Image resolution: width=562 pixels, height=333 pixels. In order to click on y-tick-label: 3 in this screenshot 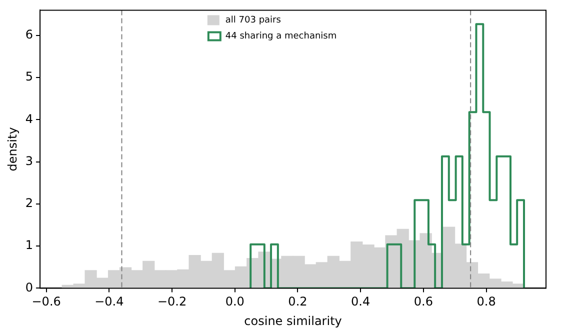, I will do `click(29, 161)`.